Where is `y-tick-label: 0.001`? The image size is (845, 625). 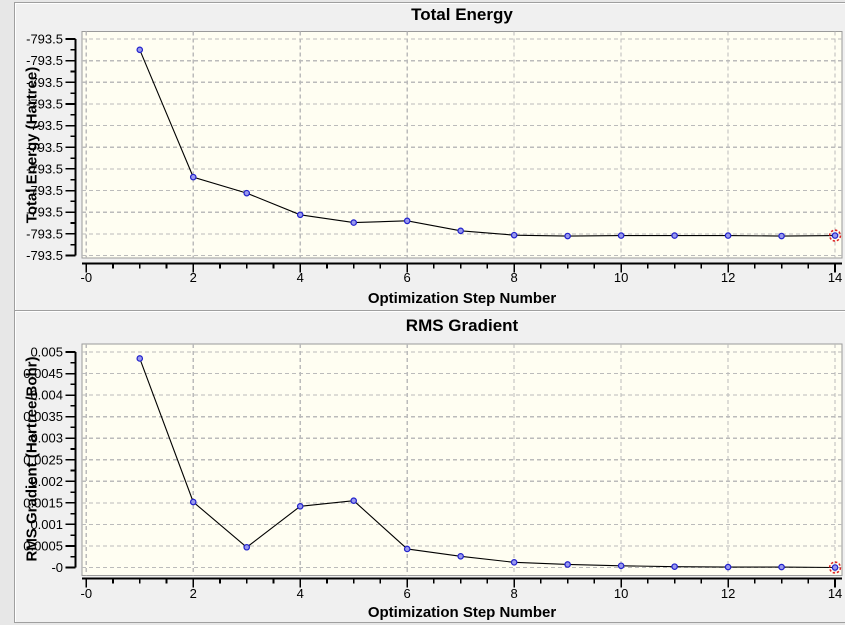
y-tick-label: 0.001 is located at coordinates (46, 524).